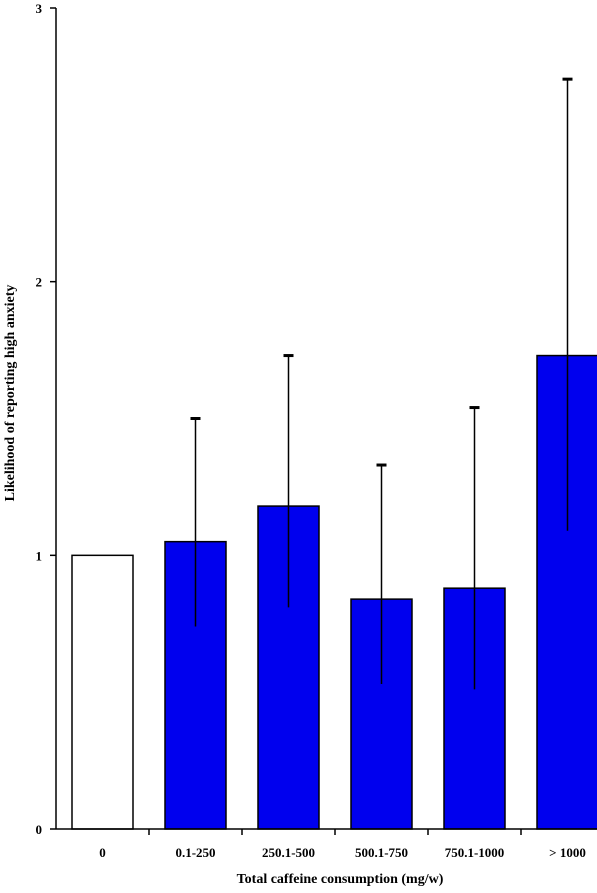 The image size is (597, 893). Describe the element at coordinates (567, 852) in the screenshot. I see `x-tick-label-5: > 1000` at that location.